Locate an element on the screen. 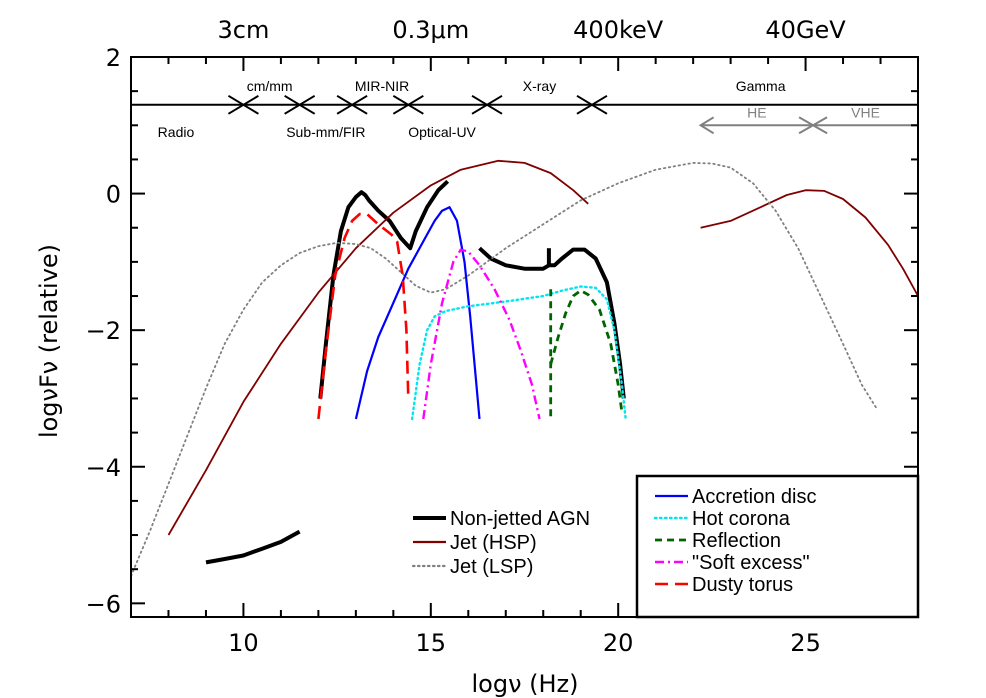  legend-entry-right-3: "Soft excess" is located at coordinates (732, 563).